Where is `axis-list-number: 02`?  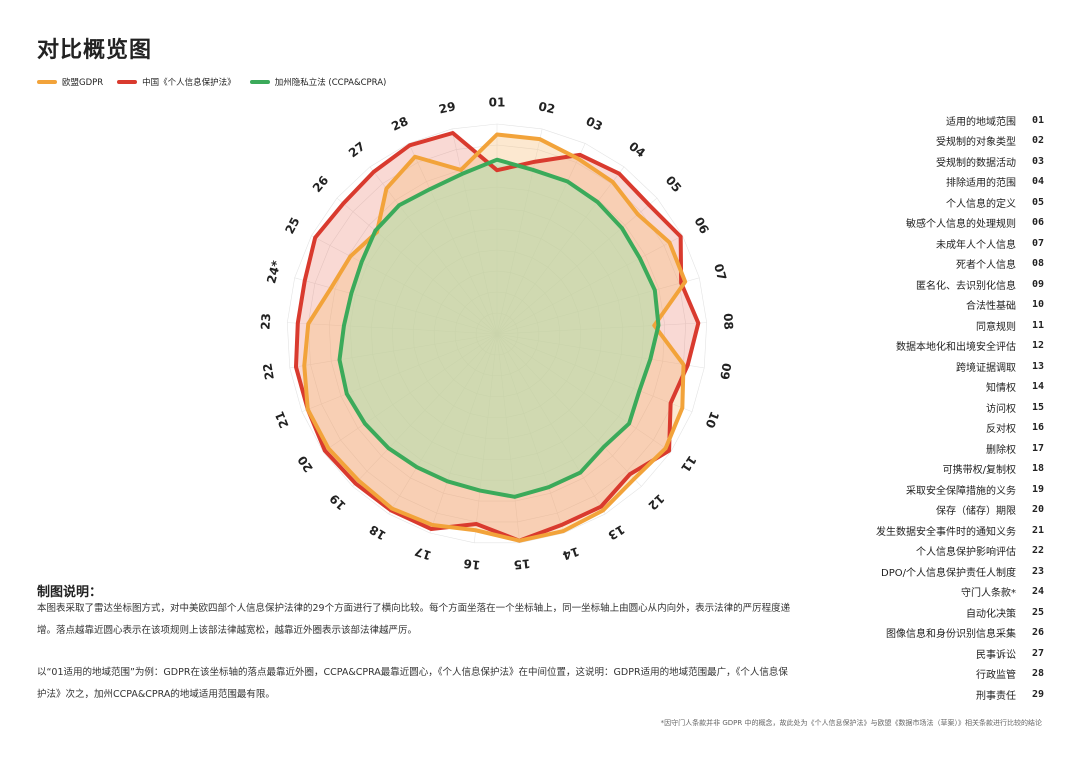 axis-list-number: 02 is located at coordinates (1037, 141).